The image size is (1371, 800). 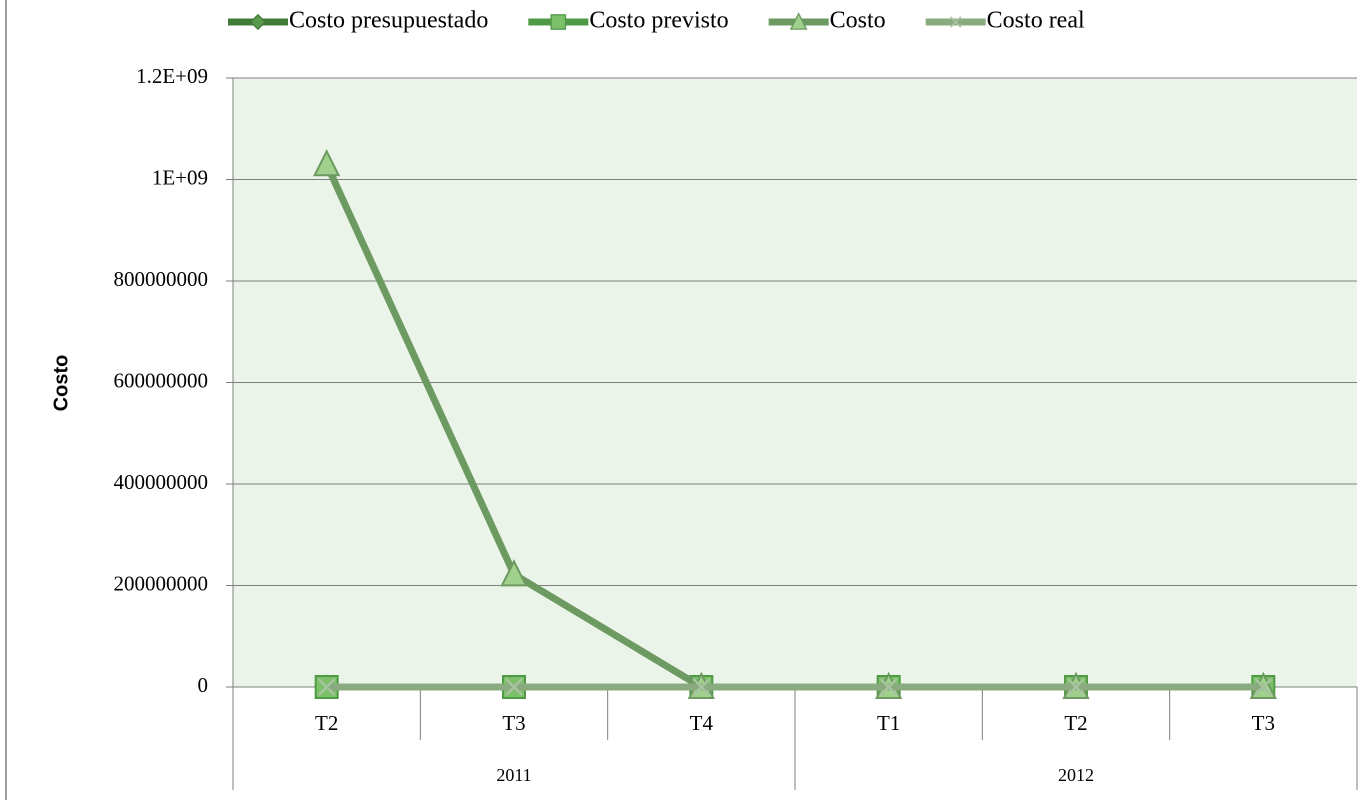 What do you see at coordinates (702, 723) in the screenshot?
I see `x-tick-label: T4` at bounding box center [702, 723].